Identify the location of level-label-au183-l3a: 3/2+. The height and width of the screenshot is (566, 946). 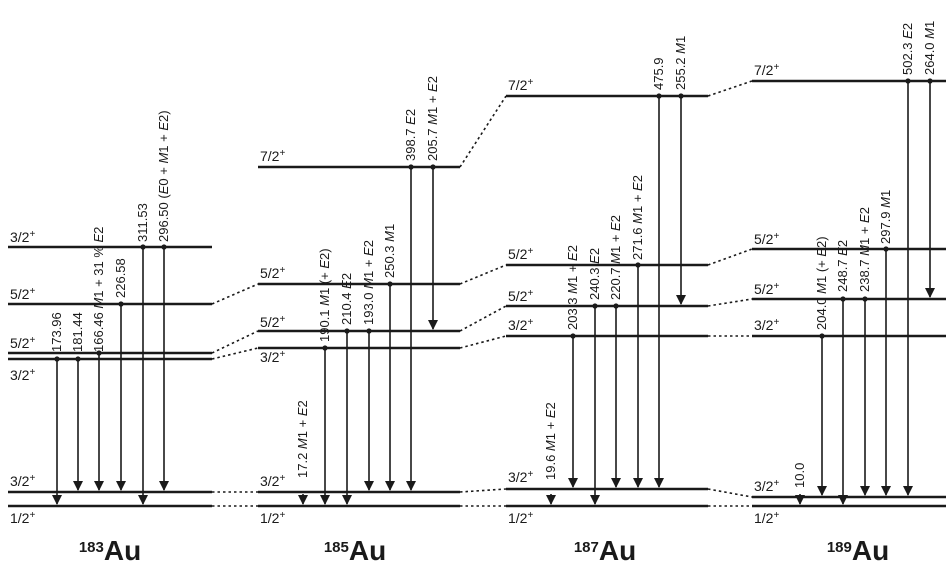
(22, 375).